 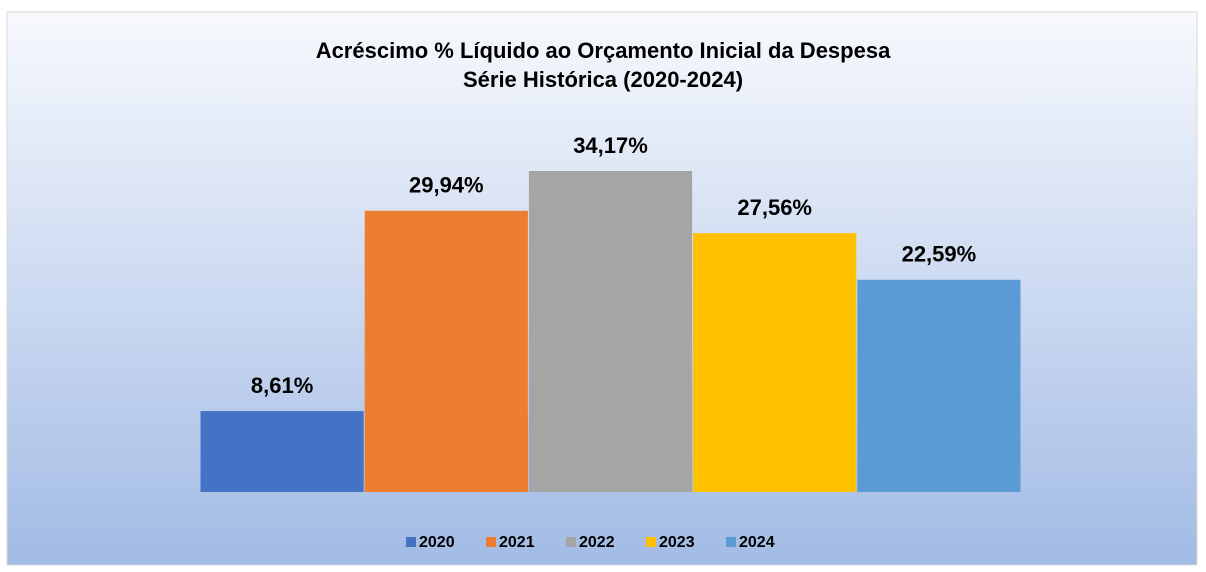 I want to click on legend-label: 2024, so click(x=757, y=542).